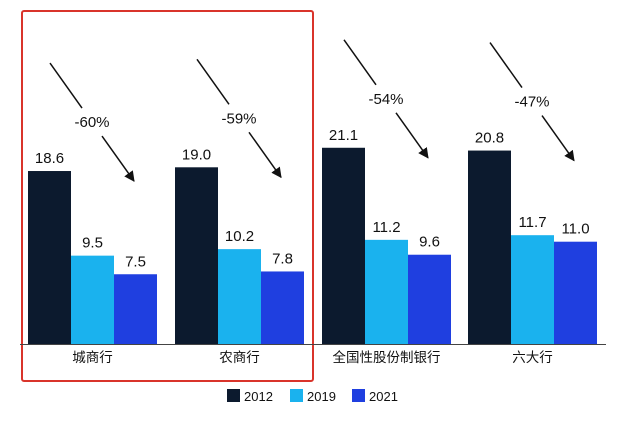 Image resolution: width=630 pixels, height=423 pixels. I want to click on value-label: 9.5, so click(92, 243).